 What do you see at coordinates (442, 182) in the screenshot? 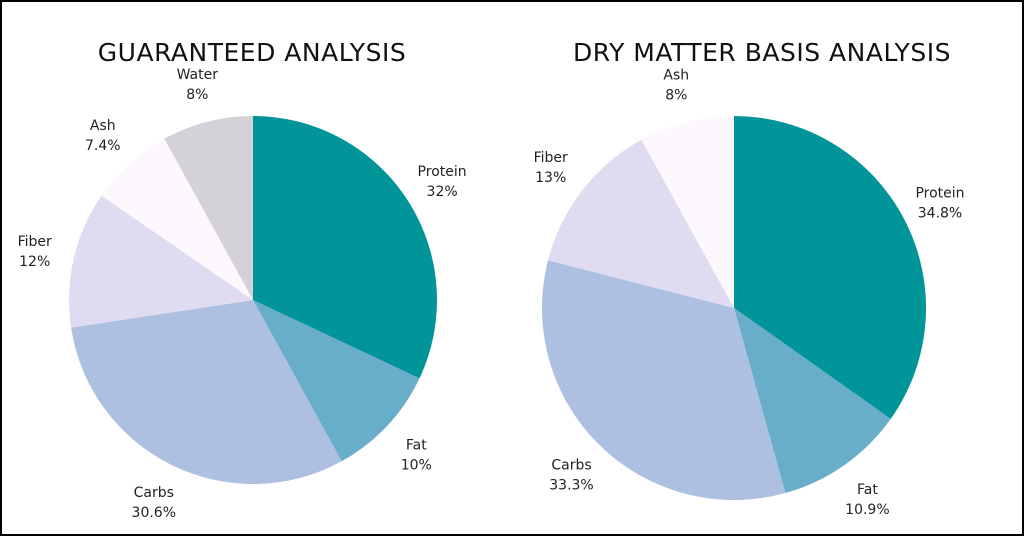
I see `slice-label-protein: Protein 32%` at bounding box center [442, 182].